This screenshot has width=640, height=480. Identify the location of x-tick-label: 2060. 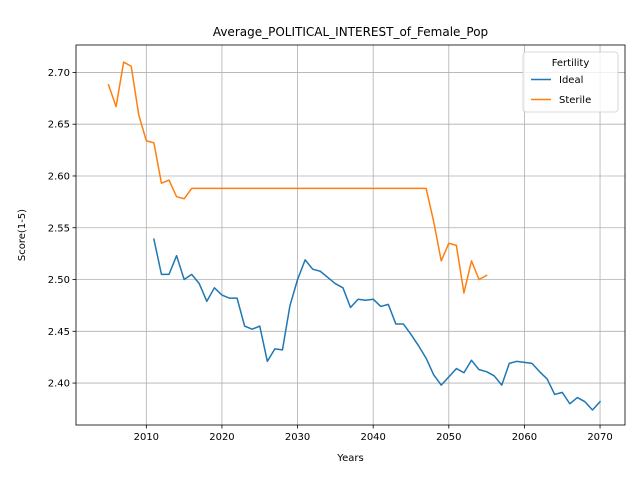
(524, 437).